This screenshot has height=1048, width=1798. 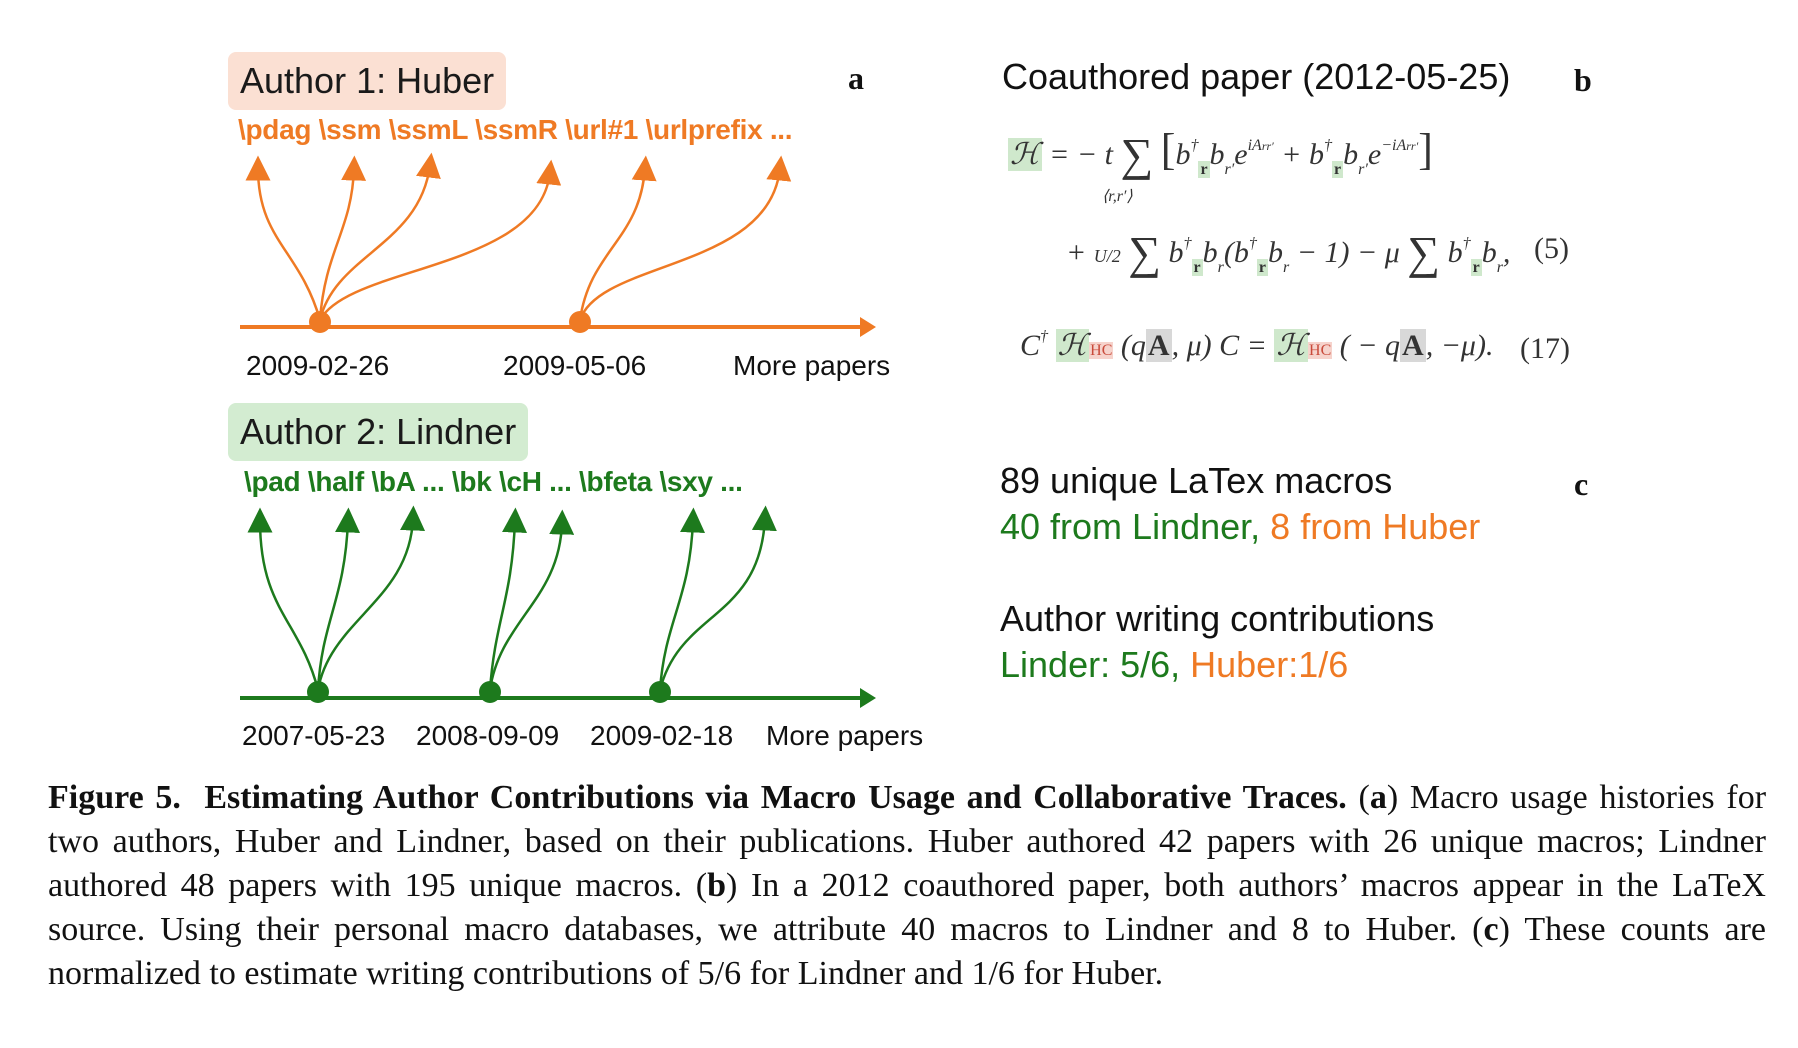 I want to click on equation-5-sum-index: ⟨r,r′⟩, so click(x=1117, y=196).